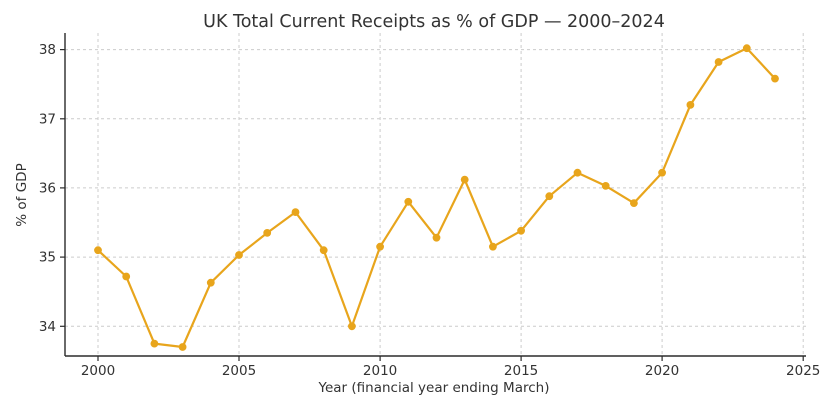  What do you see at coordinates (47, 119) in the screenshot?
I see `y-tick-label: 37` at bounding box center [47, 119].